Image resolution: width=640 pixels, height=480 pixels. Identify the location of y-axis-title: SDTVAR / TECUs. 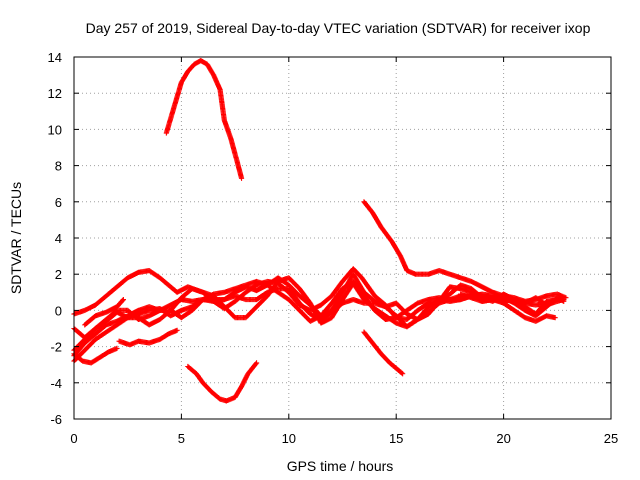
(16, 238).